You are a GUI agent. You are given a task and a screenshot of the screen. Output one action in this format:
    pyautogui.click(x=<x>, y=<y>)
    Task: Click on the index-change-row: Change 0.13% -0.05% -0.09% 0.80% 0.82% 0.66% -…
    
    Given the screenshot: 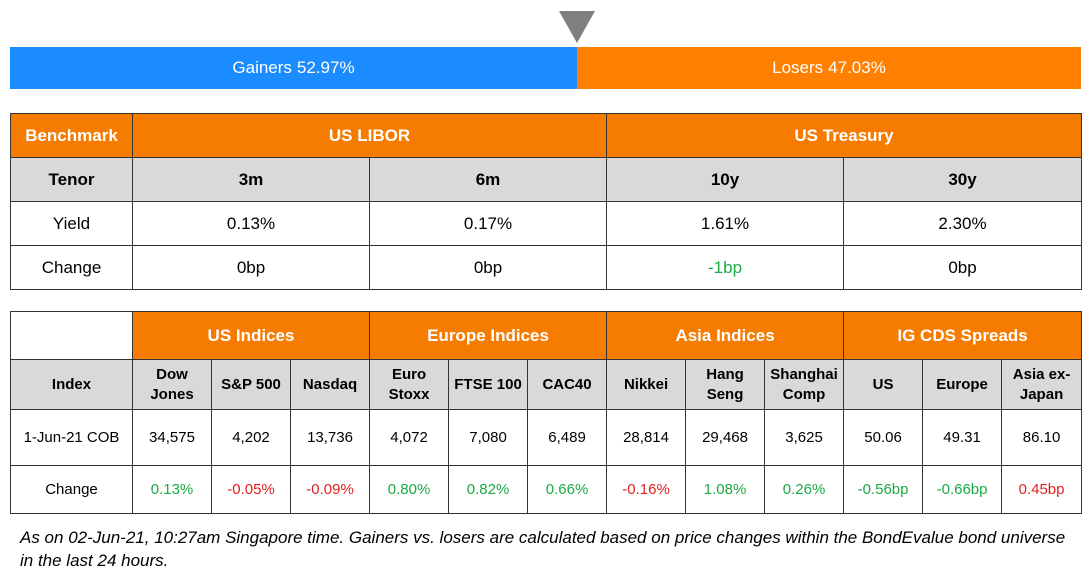 What is the action you would take?
    pyautogui.click(x=546, y=489)
    